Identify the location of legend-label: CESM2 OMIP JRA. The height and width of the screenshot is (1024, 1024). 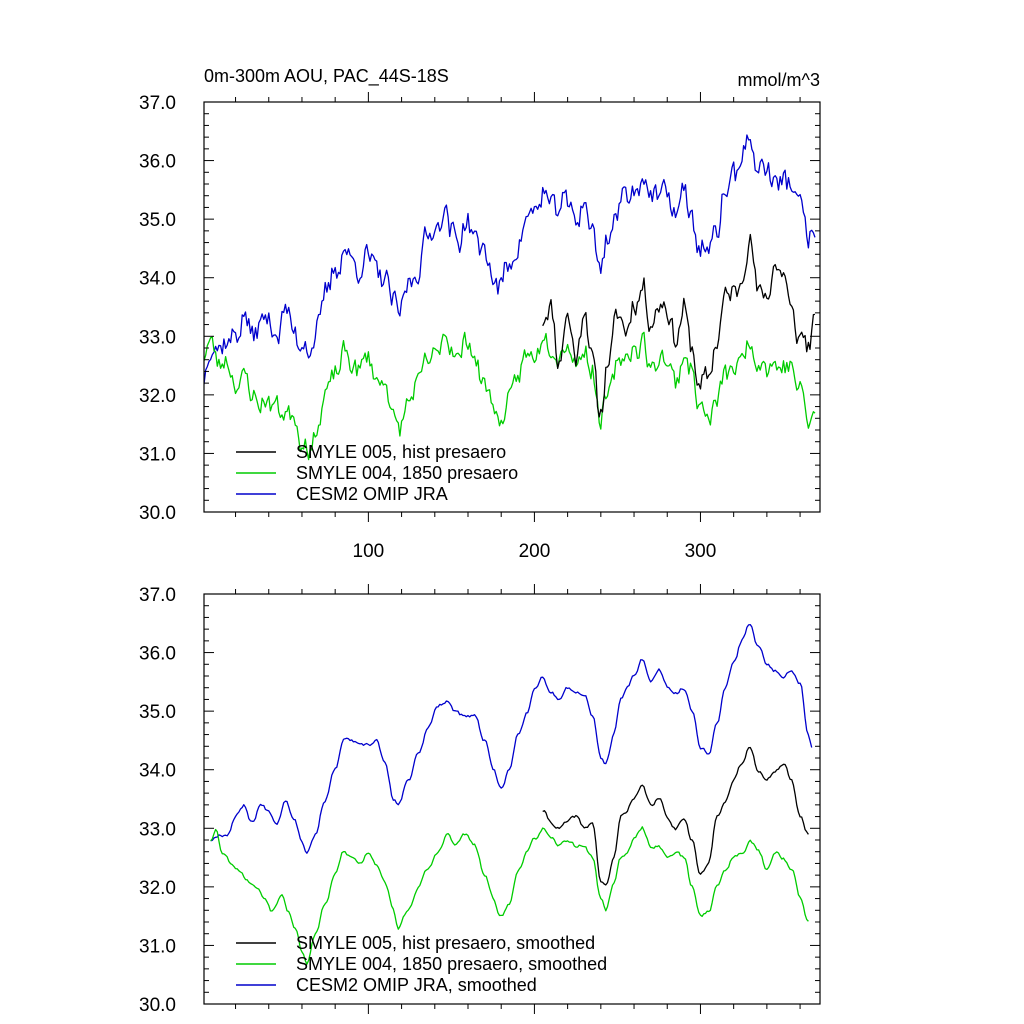
(372, 494).